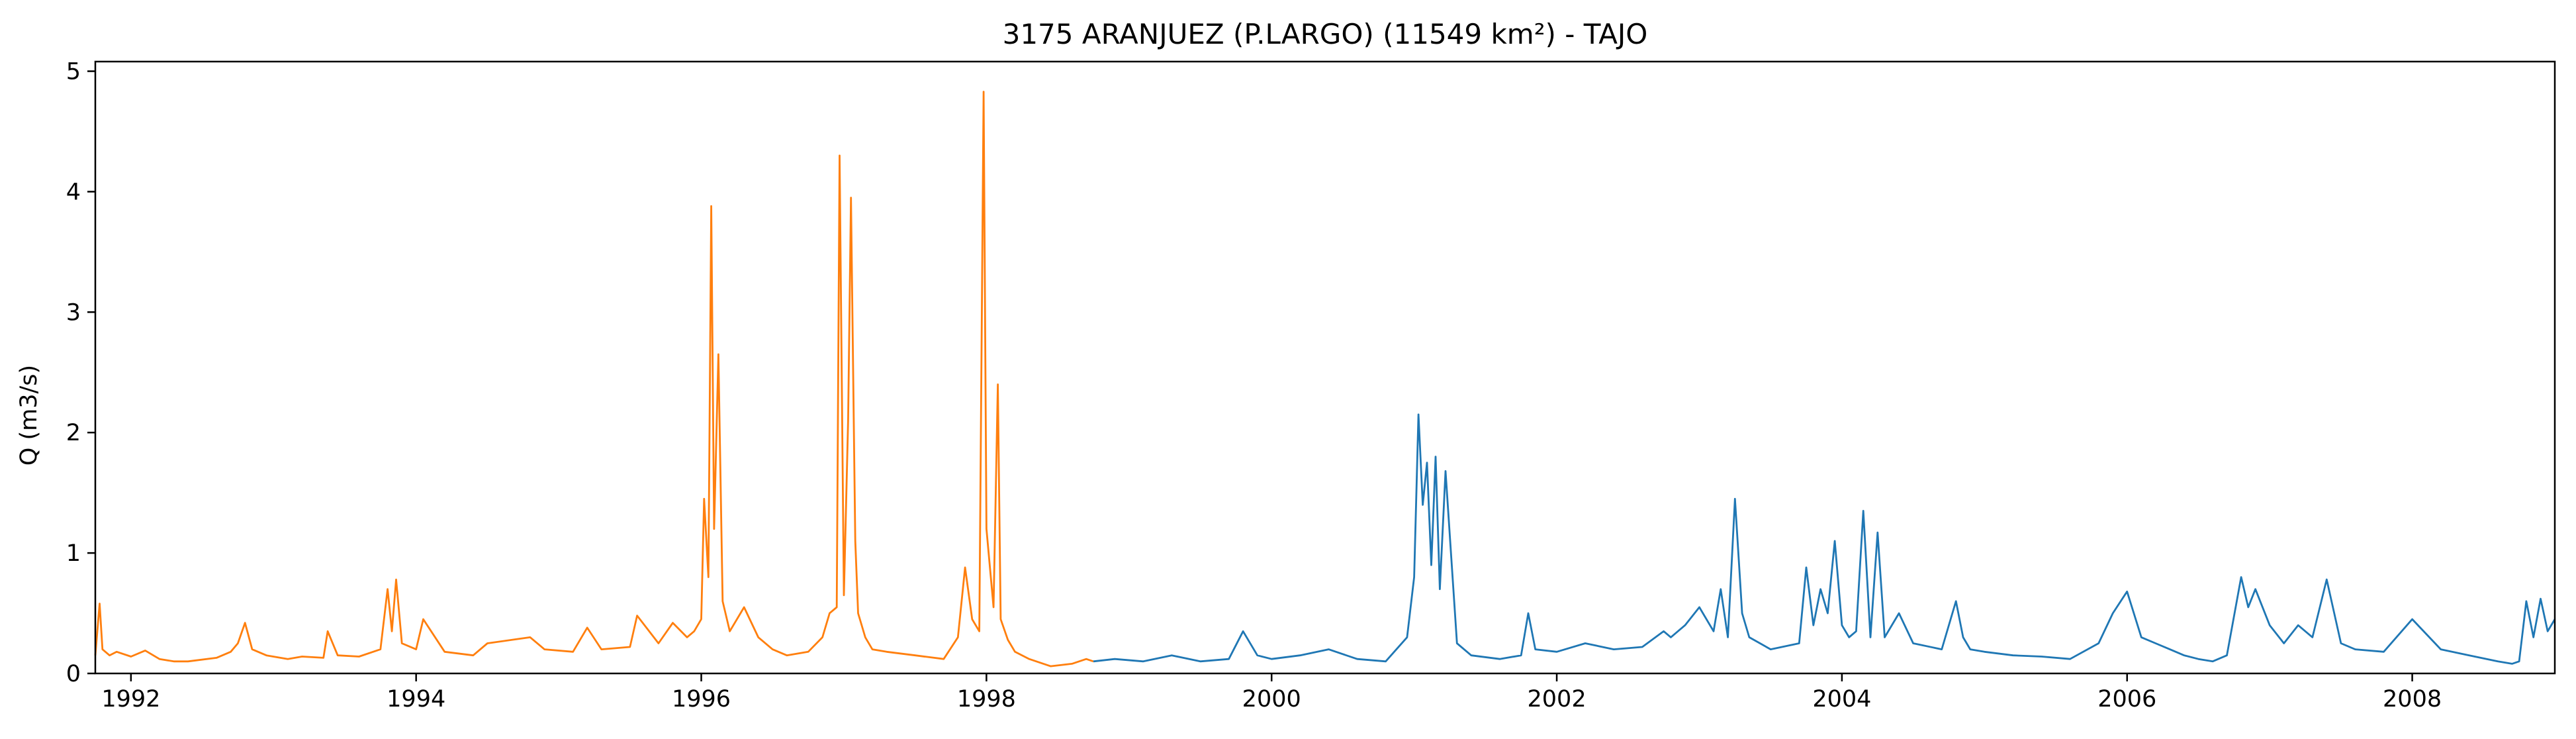  What do you see at coordinates (986, 699) in the screenshot?
I see `x-tick-label: 1998` at bounding box center [986, 699].